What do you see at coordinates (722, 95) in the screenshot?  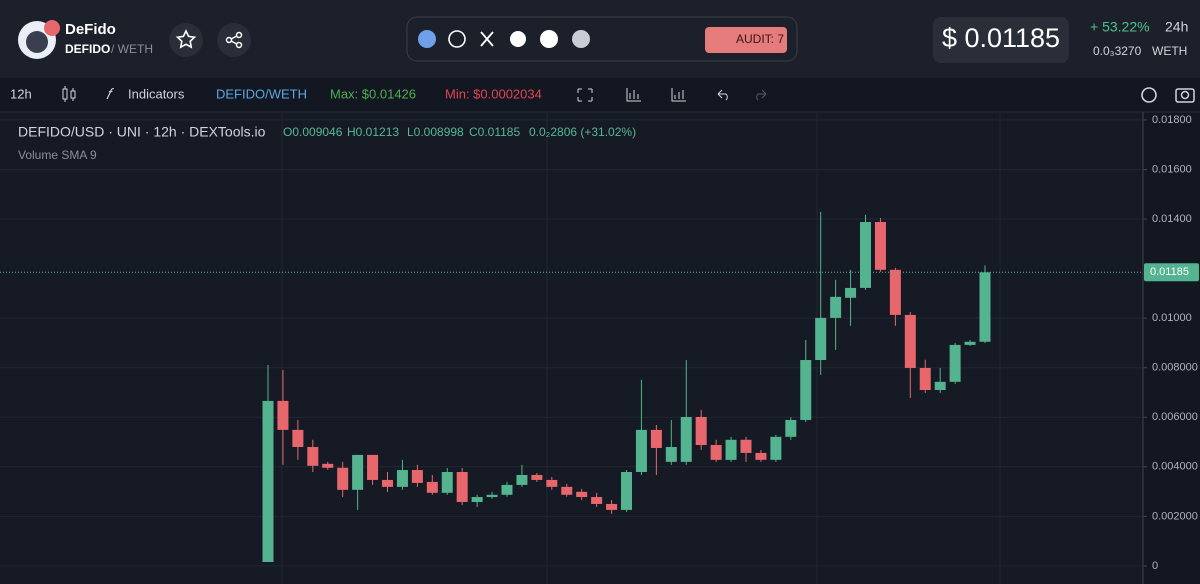 I see `undo-button` at bounding box center [722, 95].